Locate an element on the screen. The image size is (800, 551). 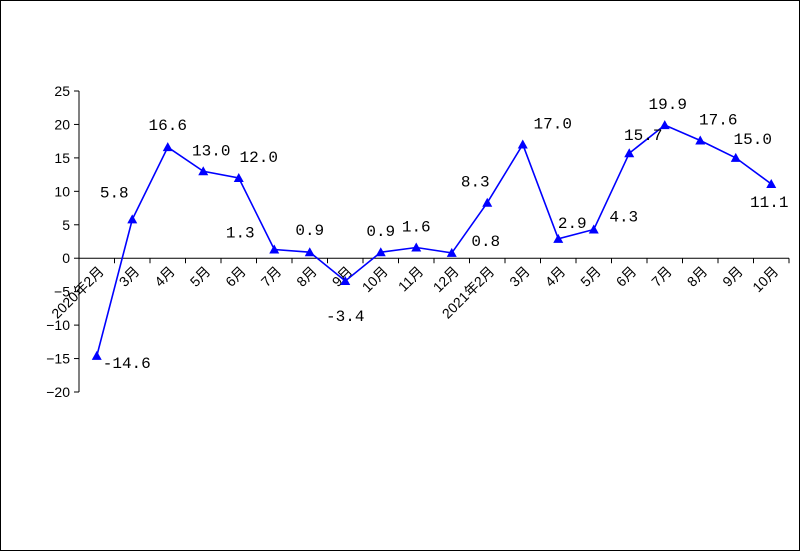
y-tick-label: 25 is located at coordinates (62, 91).